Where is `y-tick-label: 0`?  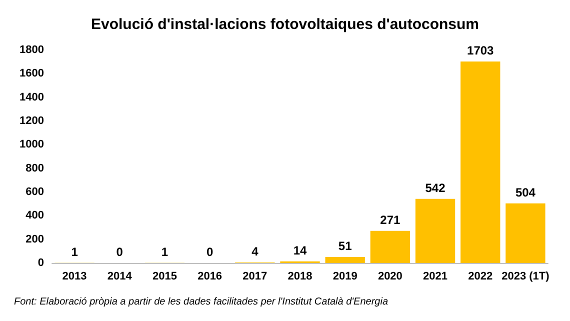 y-tick-label: 0 is located at coordinates (41, 263).